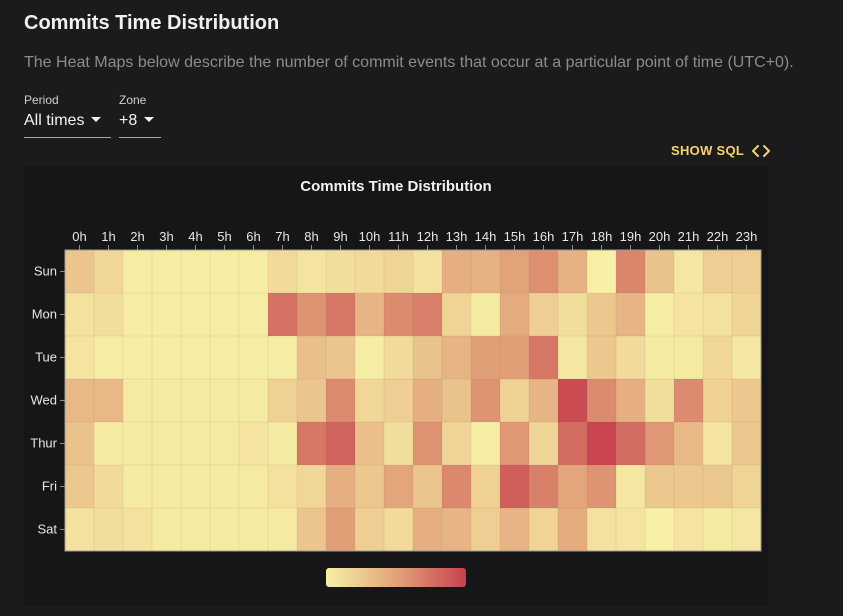 The height and width of the screenshot is (616, 843). I want to click on show-sql-button: SHOW SQL, so click(721, 150).